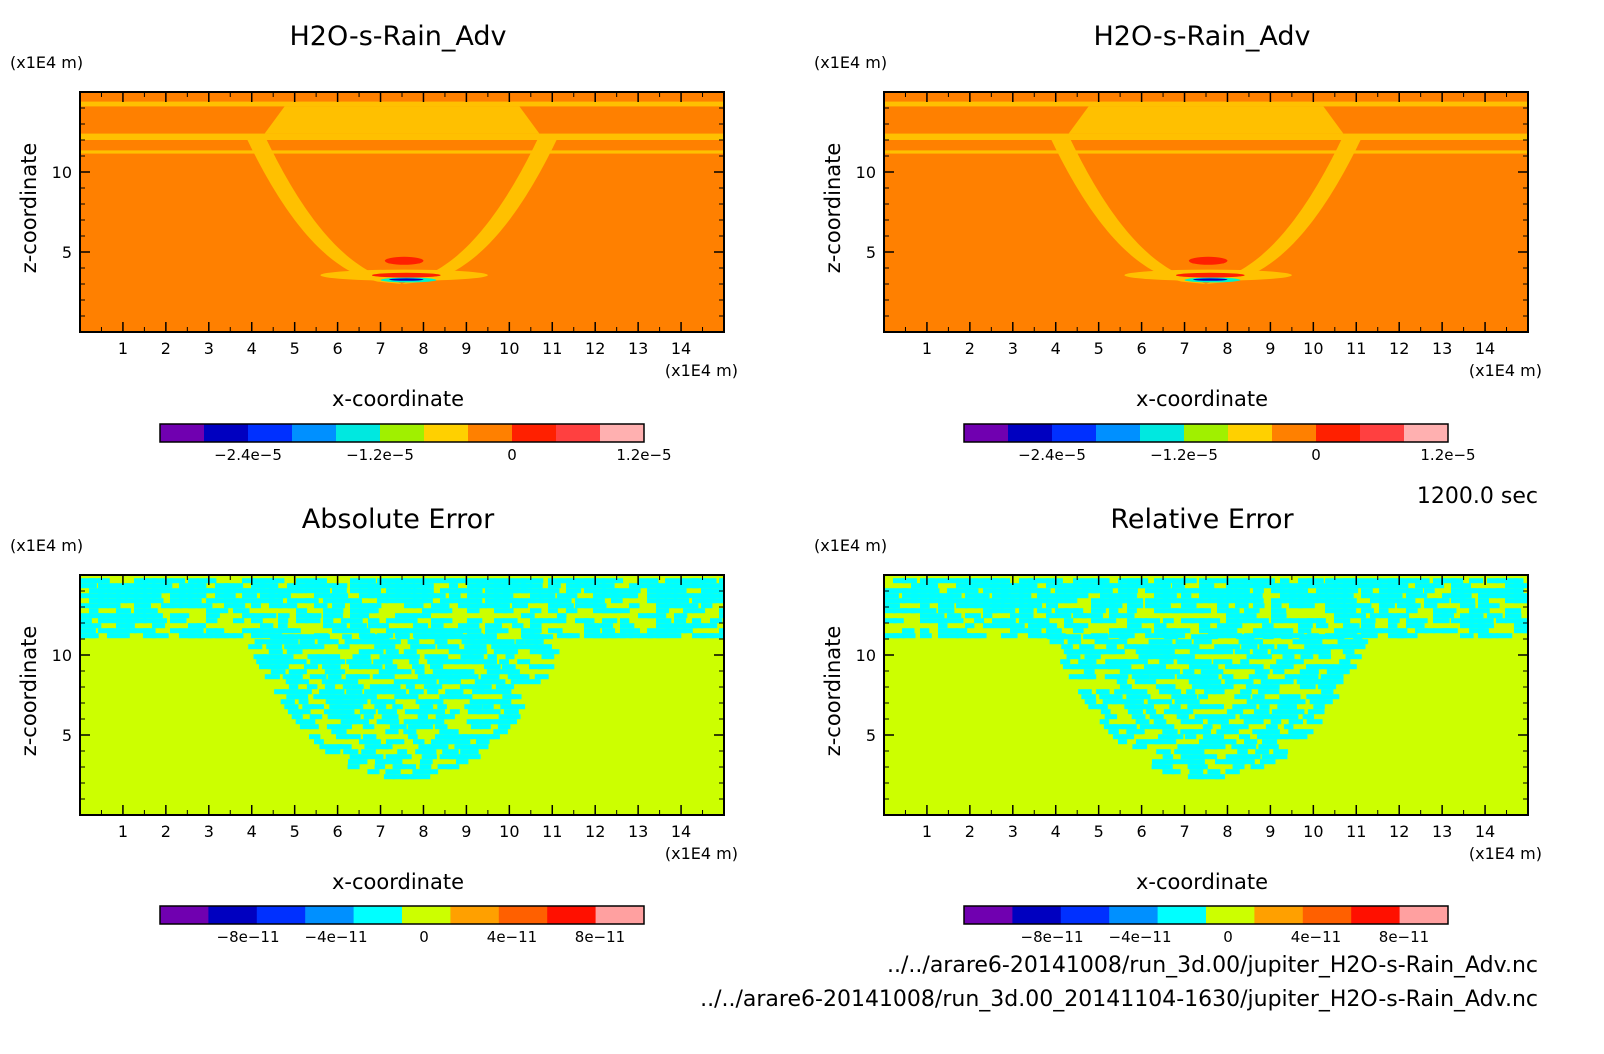 This screenshot has height=1054, width=1604. What do you see at coordinates (209, 348) in the screenshot?
I see `x-tick-label: 3` at bounding box center [209, 348].